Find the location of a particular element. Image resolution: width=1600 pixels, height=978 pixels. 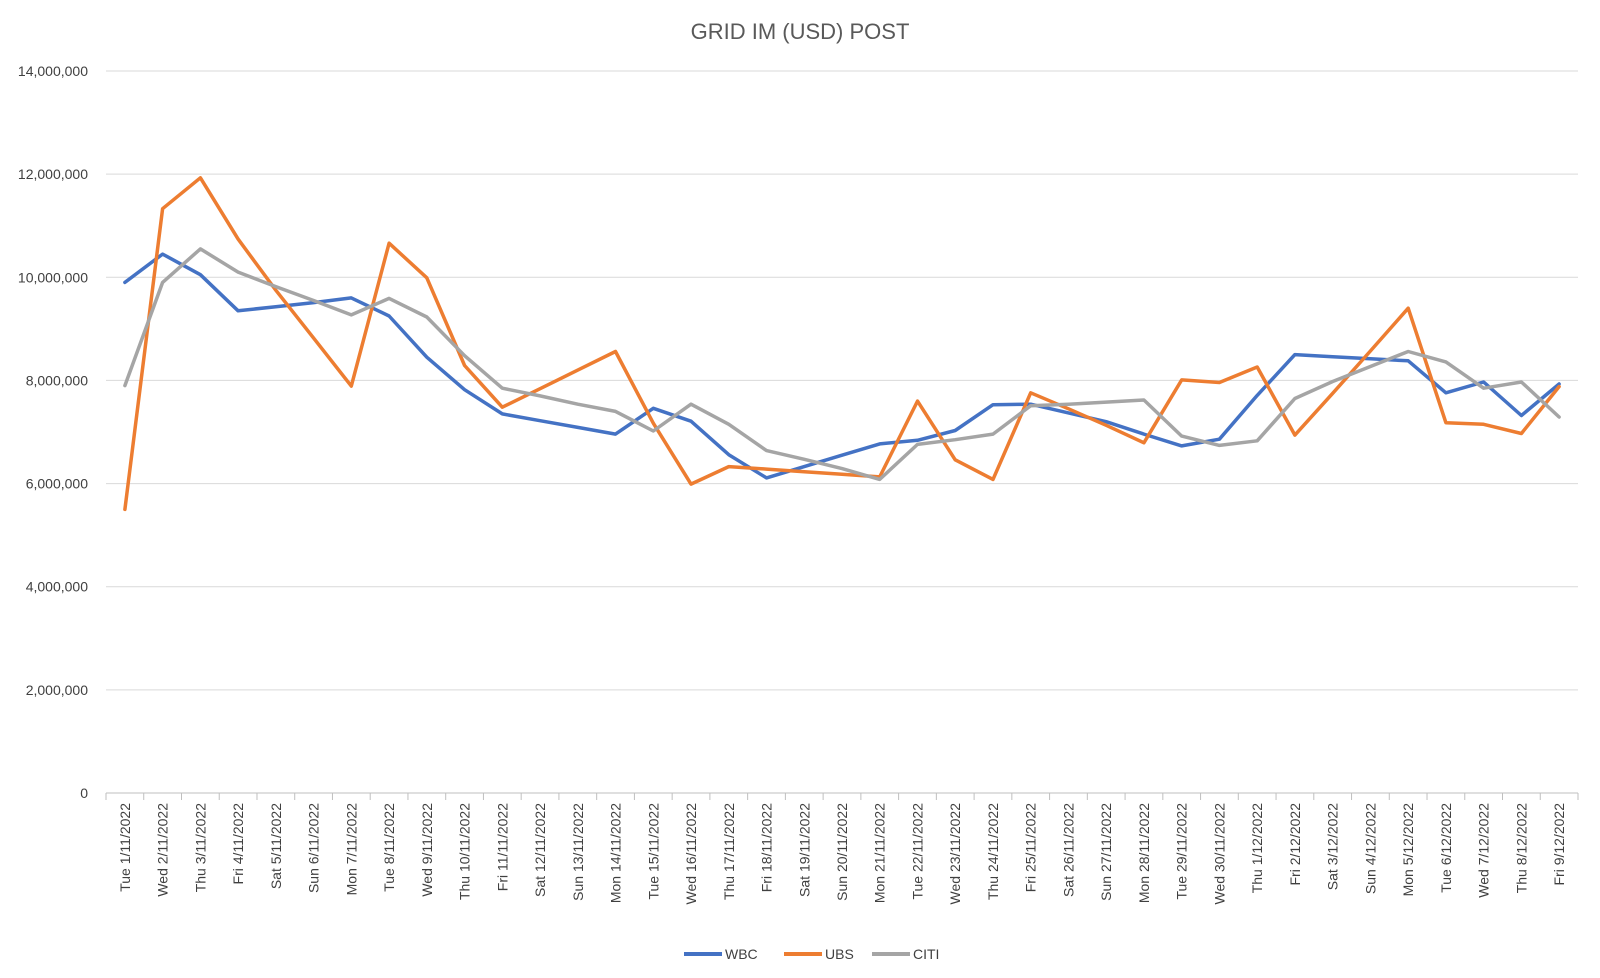

x-tick-label: Tue 1/11/2022 is located at coordinates (125, 847).